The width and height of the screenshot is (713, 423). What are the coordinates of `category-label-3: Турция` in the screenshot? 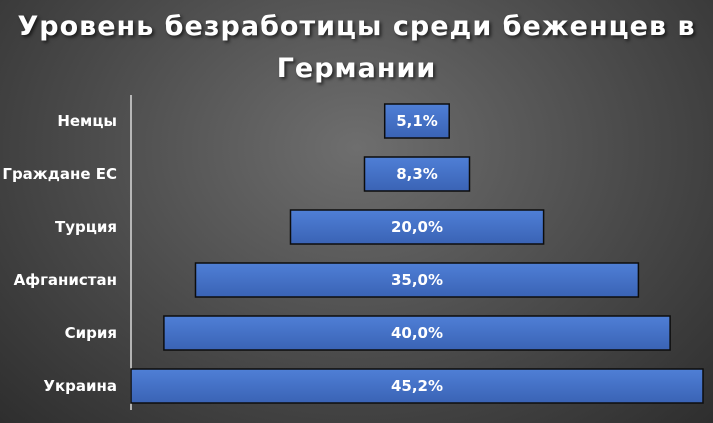 It's located at (86, 227).